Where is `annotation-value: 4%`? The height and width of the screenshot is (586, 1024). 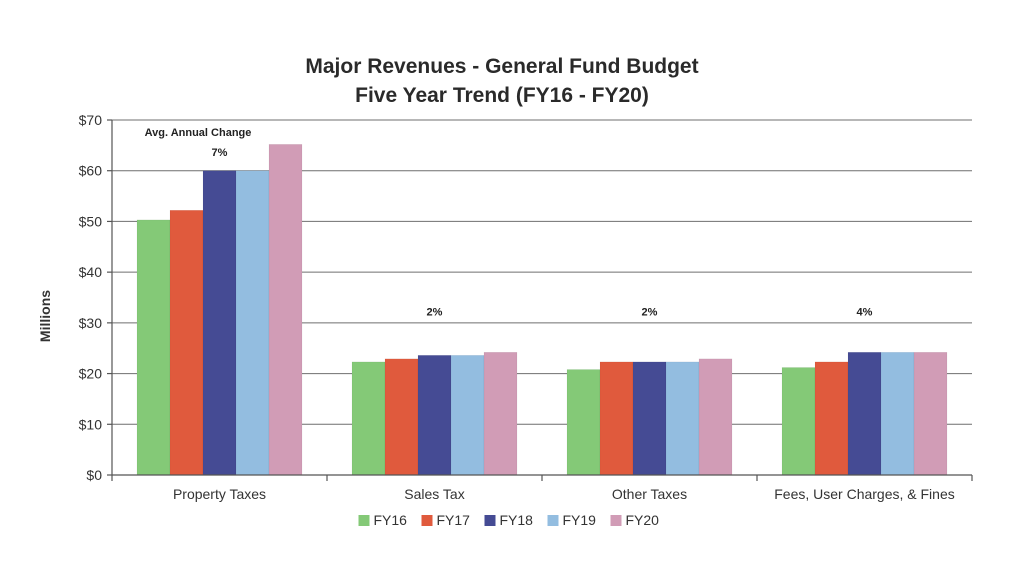
annotation-value: 4% is located at coordinates (865, 312).